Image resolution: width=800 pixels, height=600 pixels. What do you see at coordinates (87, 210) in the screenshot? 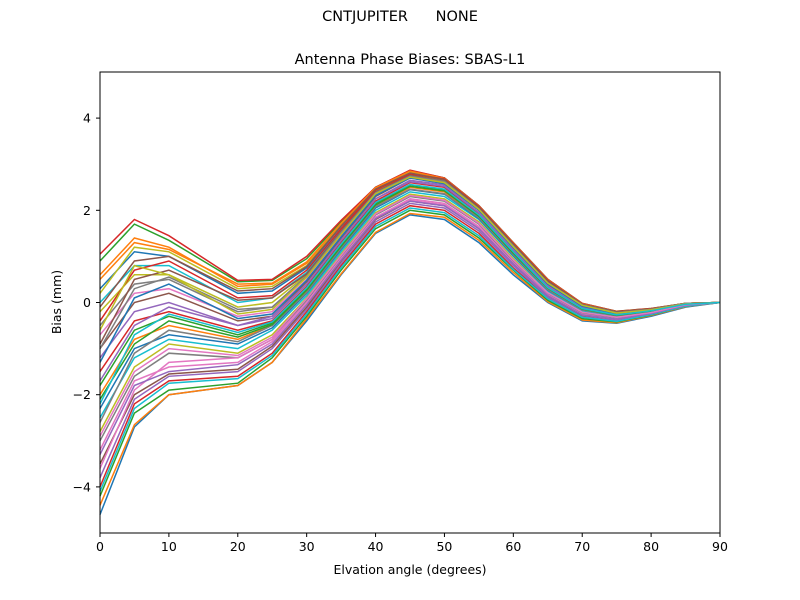
I see `y-tick-label: 2` at bounding box center [87, 210].